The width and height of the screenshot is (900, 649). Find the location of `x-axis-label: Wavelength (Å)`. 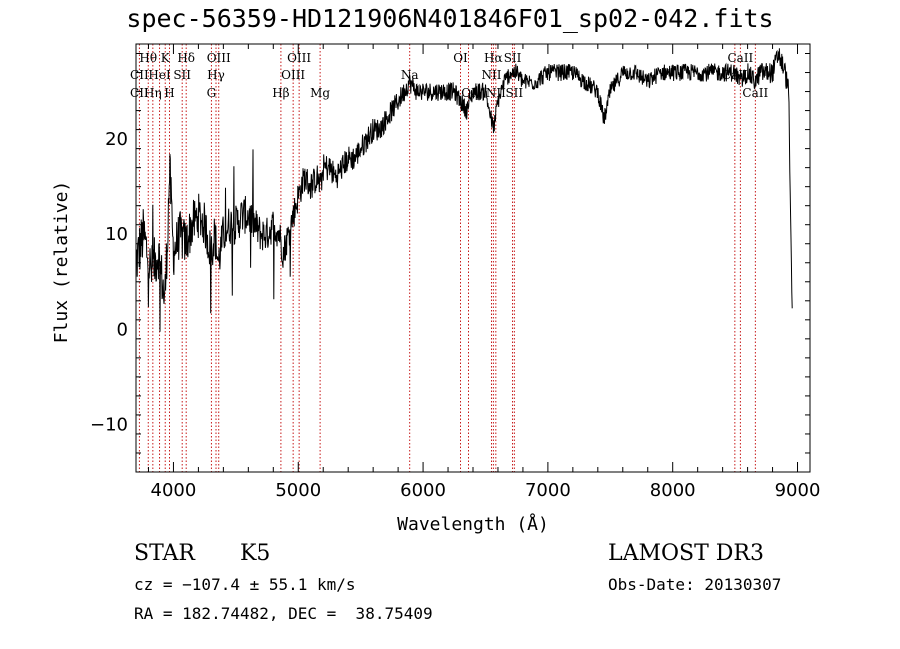

x-axis-label: Wavelength (Å) is located at coordinates (473, 524).